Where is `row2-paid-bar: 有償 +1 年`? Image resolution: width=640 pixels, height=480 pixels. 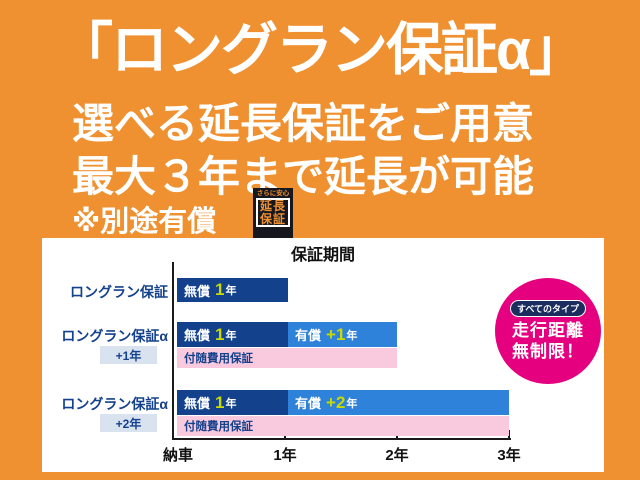 row2-paid-bar: 有償 +1 年 is located at coordinates (342, 334).